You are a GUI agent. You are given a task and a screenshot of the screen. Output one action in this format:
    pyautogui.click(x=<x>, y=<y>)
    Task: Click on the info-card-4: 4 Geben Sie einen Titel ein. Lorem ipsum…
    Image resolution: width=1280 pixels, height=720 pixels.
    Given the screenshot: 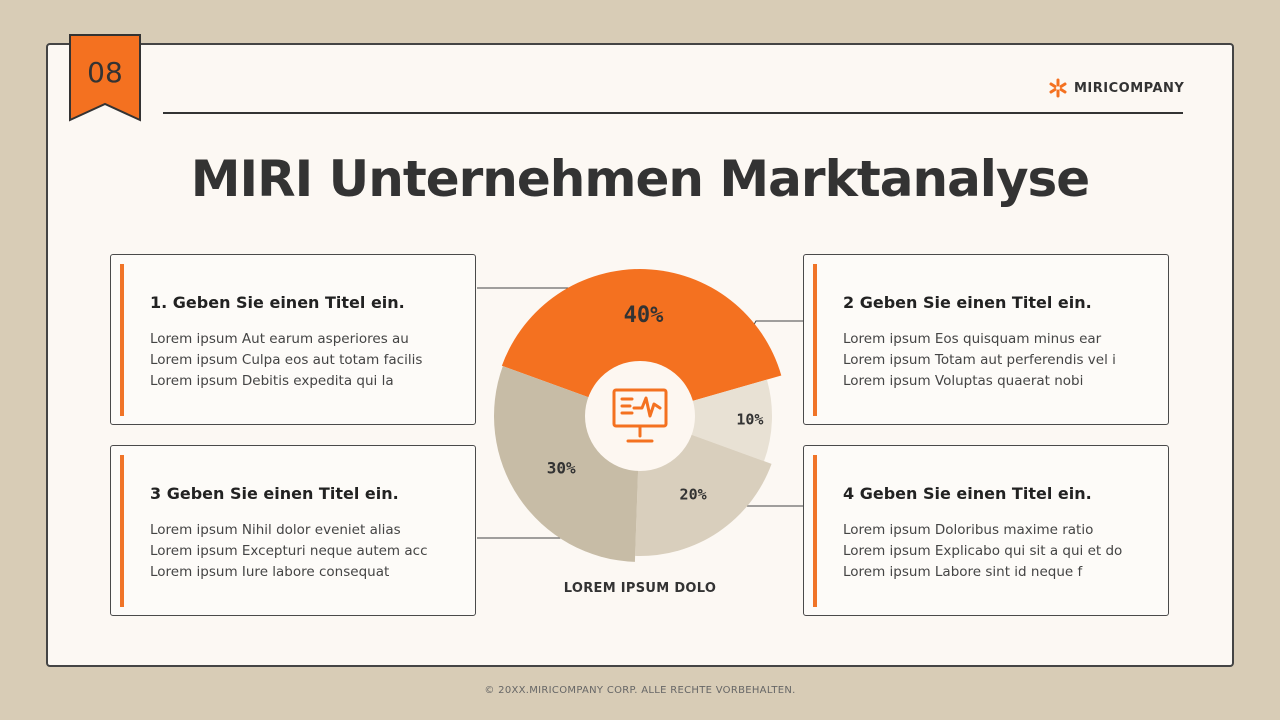 What is the action you would take?
    pyautogui.click(x=986, y=530)
    